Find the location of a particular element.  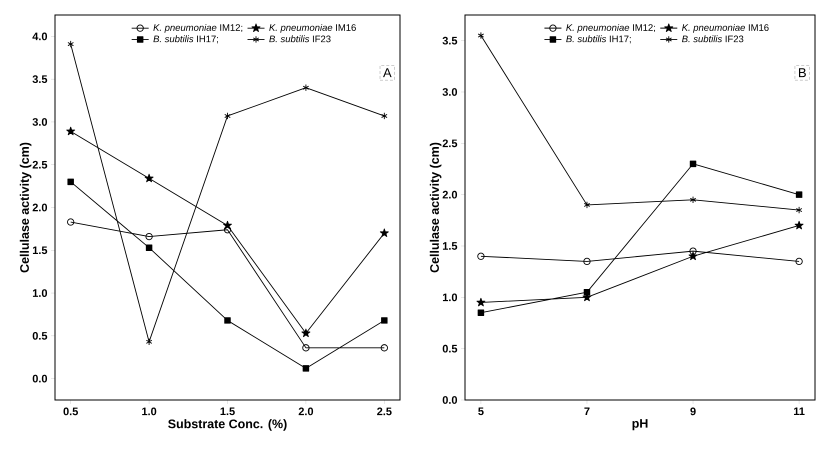

y-tick-label: 4.0 is located at coordinates (40, 36).